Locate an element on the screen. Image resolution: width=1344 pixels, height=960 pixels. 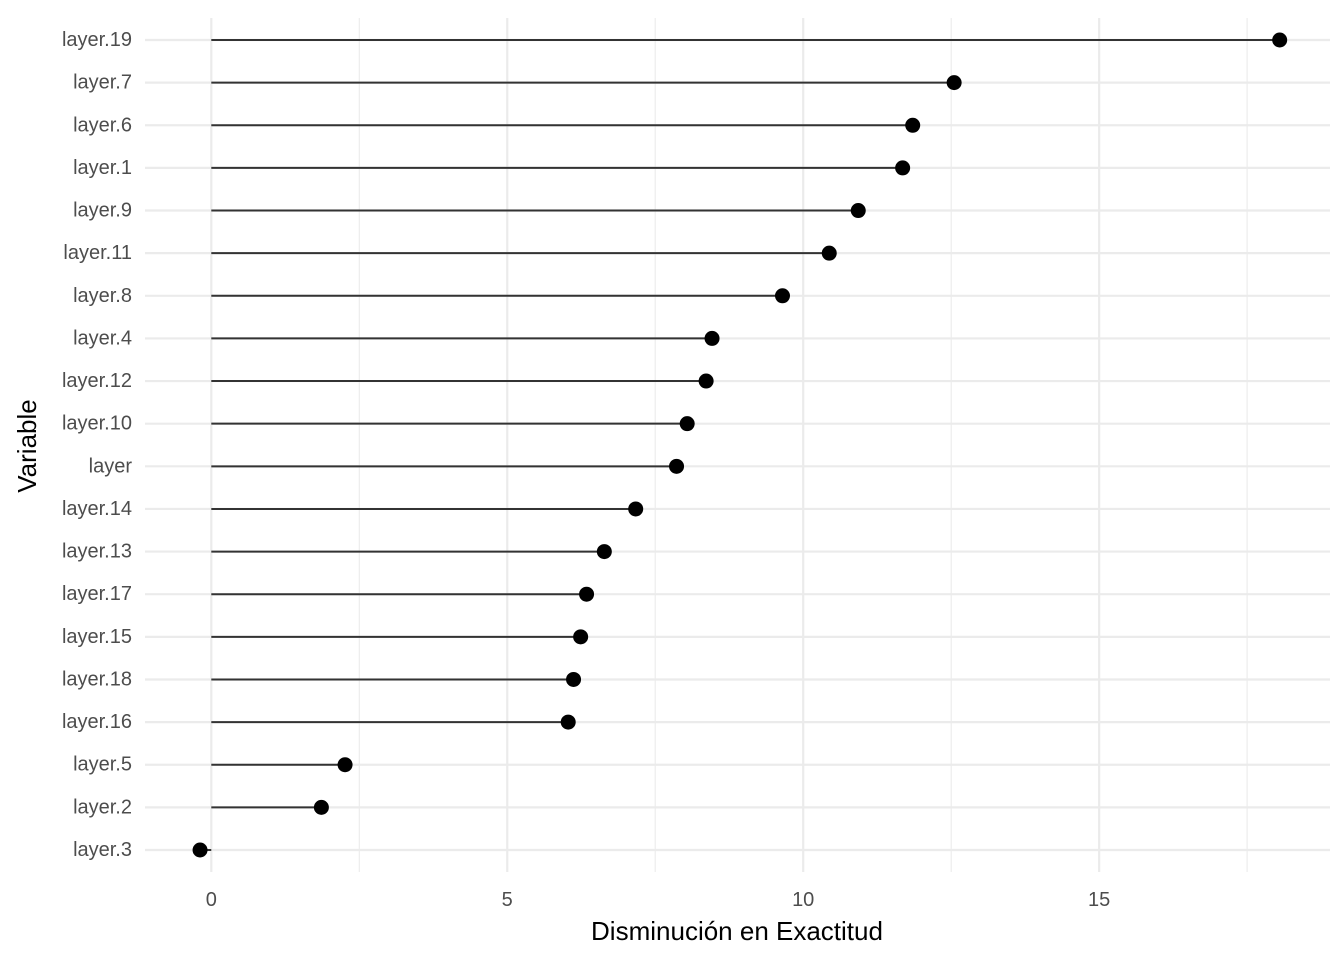
x-axis-title: Disminución en Exactitud is located at coordinates (737, 931).